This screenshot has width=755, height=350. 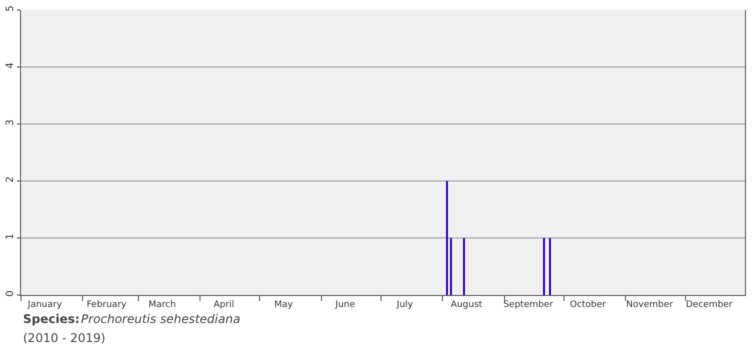 What do you see at coordinates (107, 305) in the screenshot?
I see `x-tick-label: February` at bounding box center [107, 305].